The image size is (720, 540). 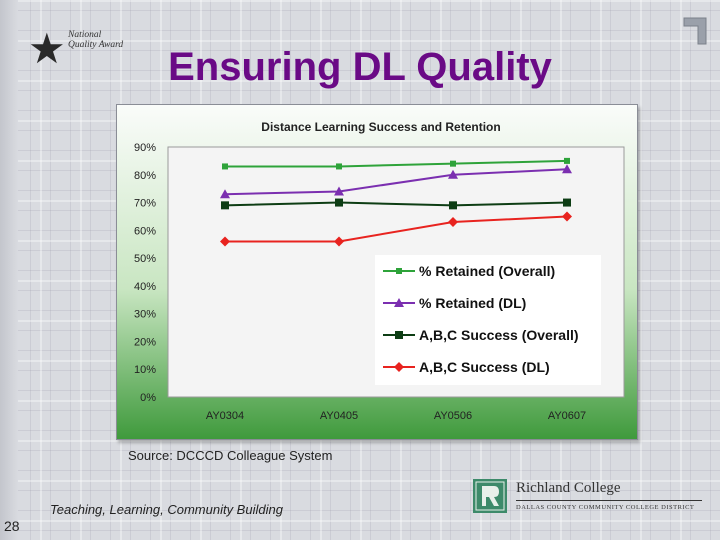 I want to click on x-tick-label: AY0405, so click(x=339, y=416).